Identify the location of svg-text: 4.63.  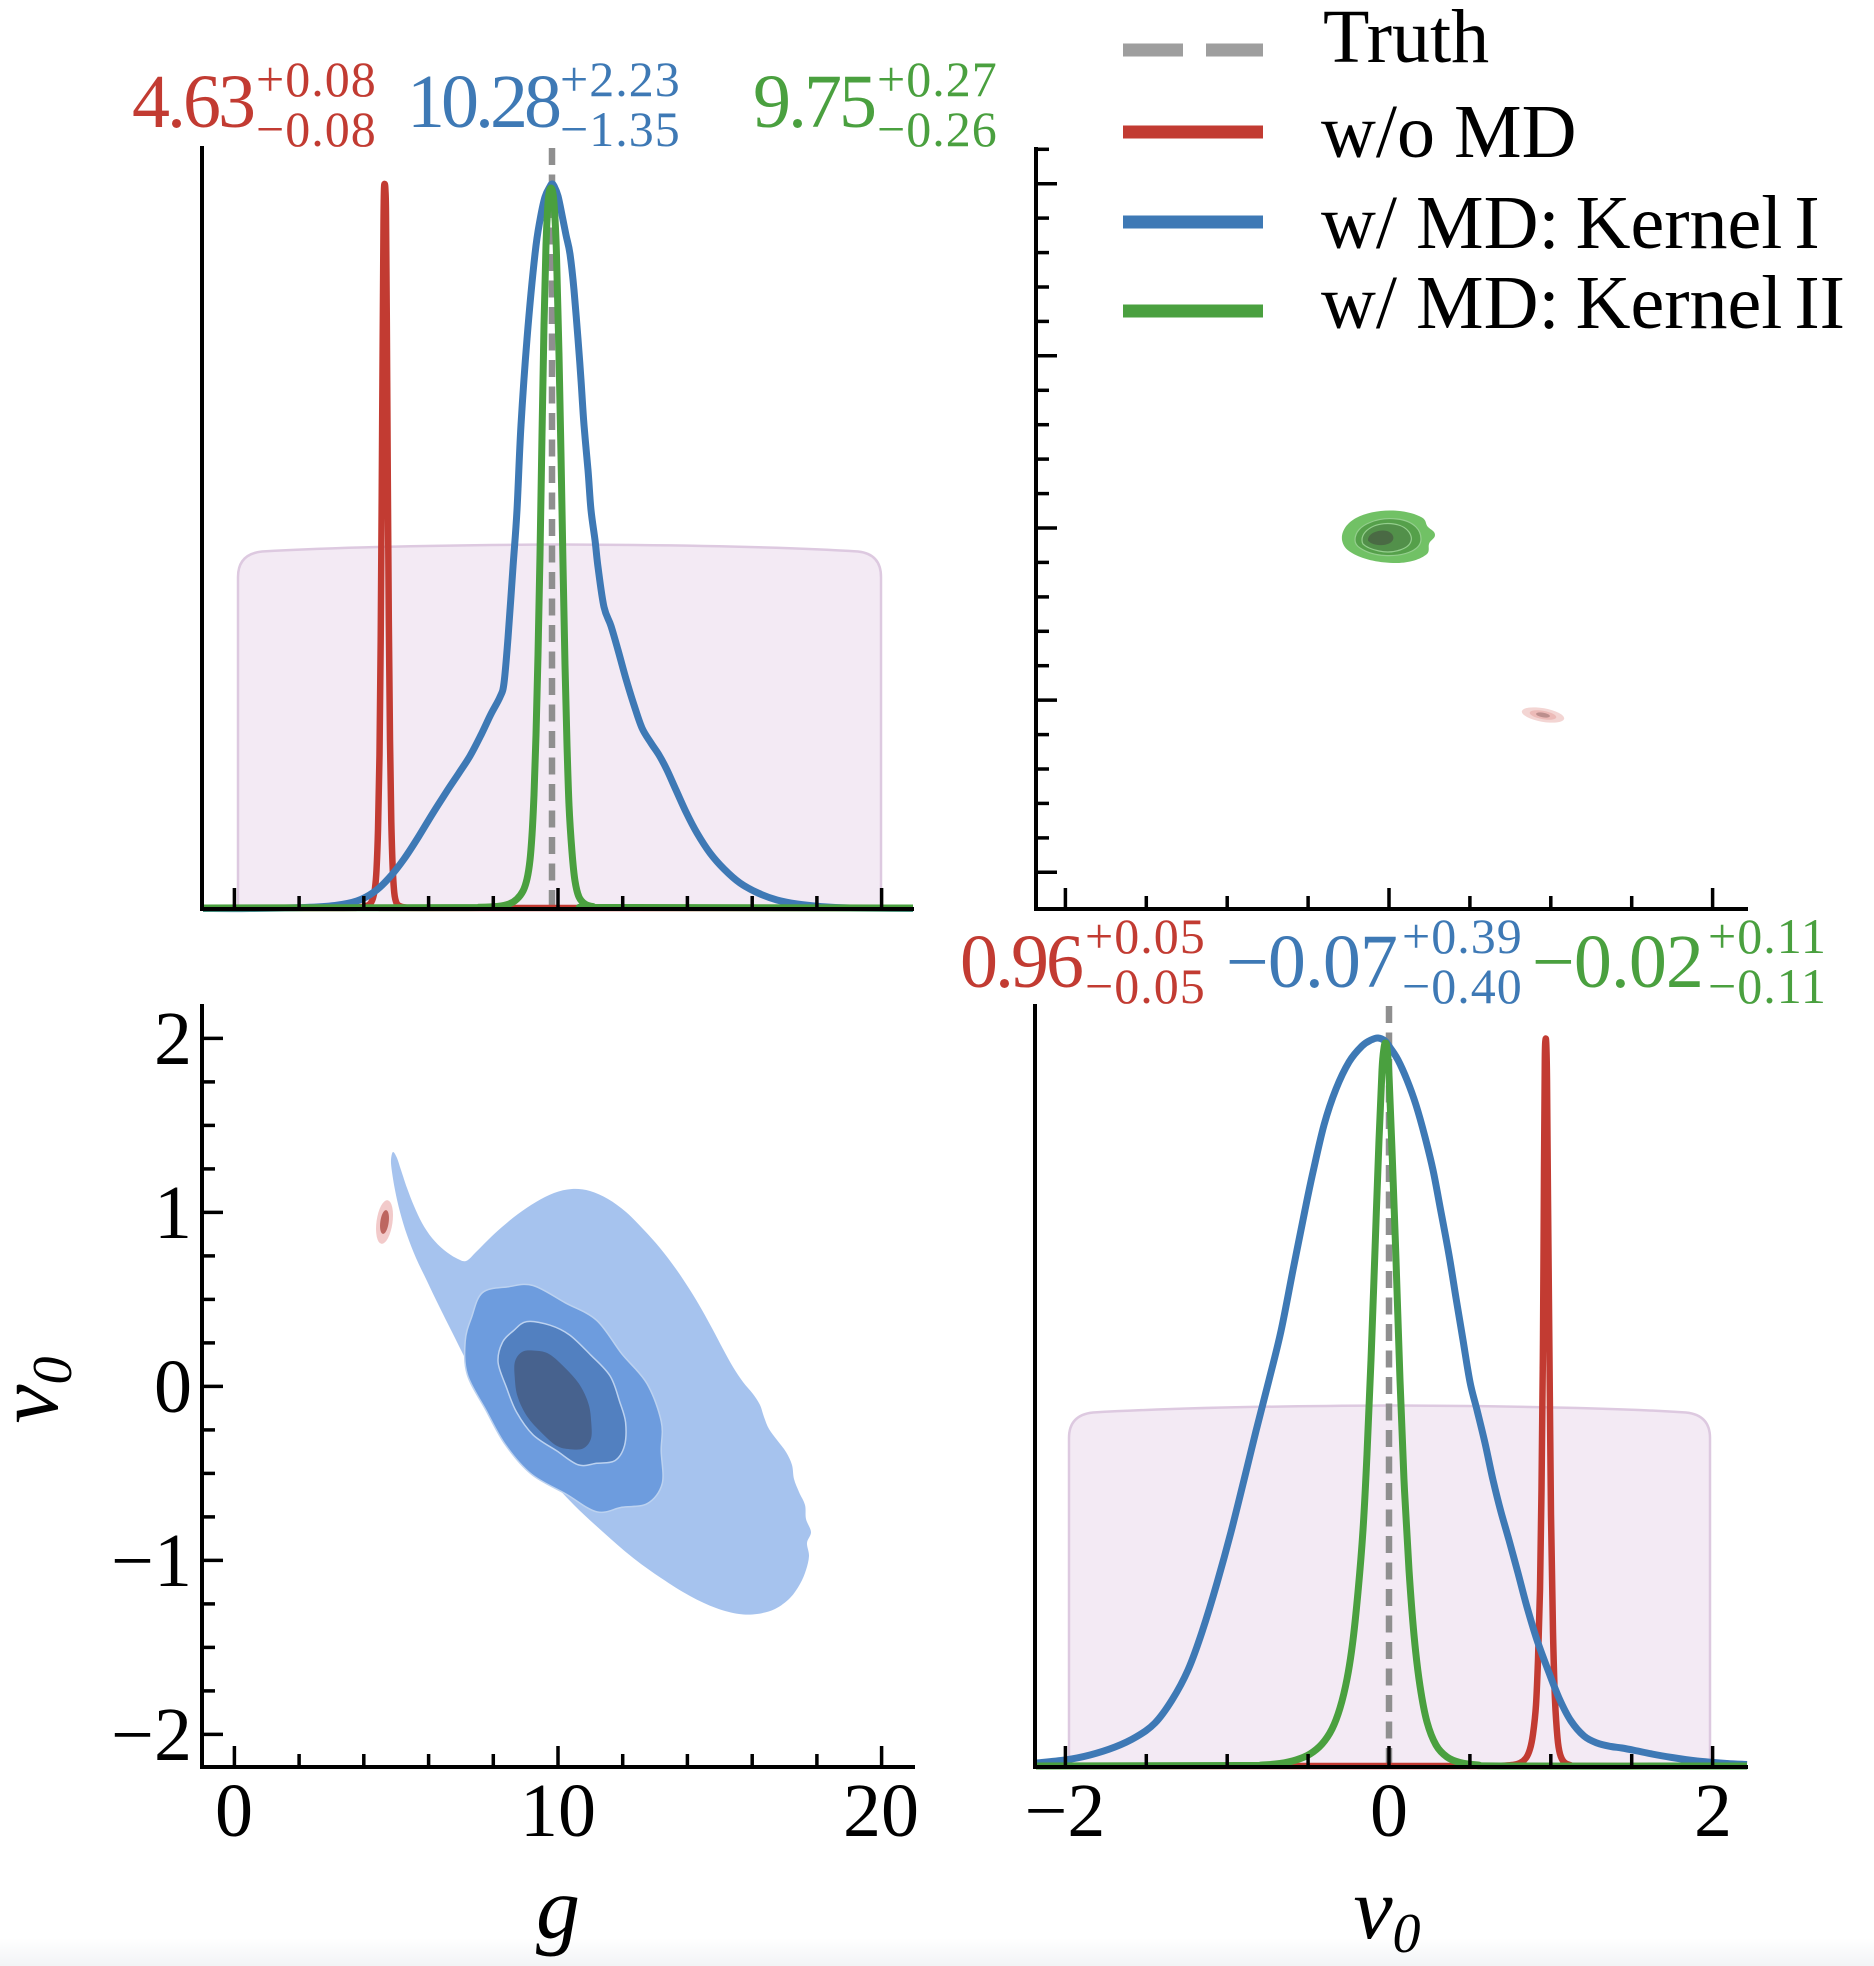
(193, 102).